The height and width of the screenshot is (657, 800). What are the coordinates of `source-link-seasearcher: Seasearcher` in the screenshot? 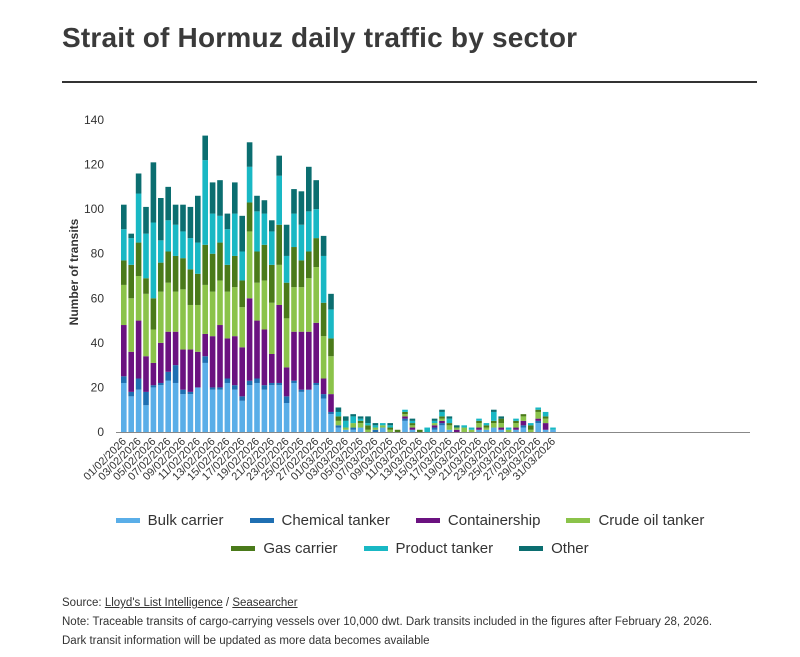 It's located at (265, 603).